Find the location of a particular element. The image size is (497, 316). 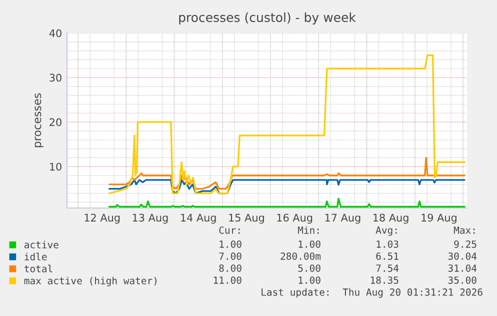

x-tick-label: 16 Aug is located at coordinates (294, 219).